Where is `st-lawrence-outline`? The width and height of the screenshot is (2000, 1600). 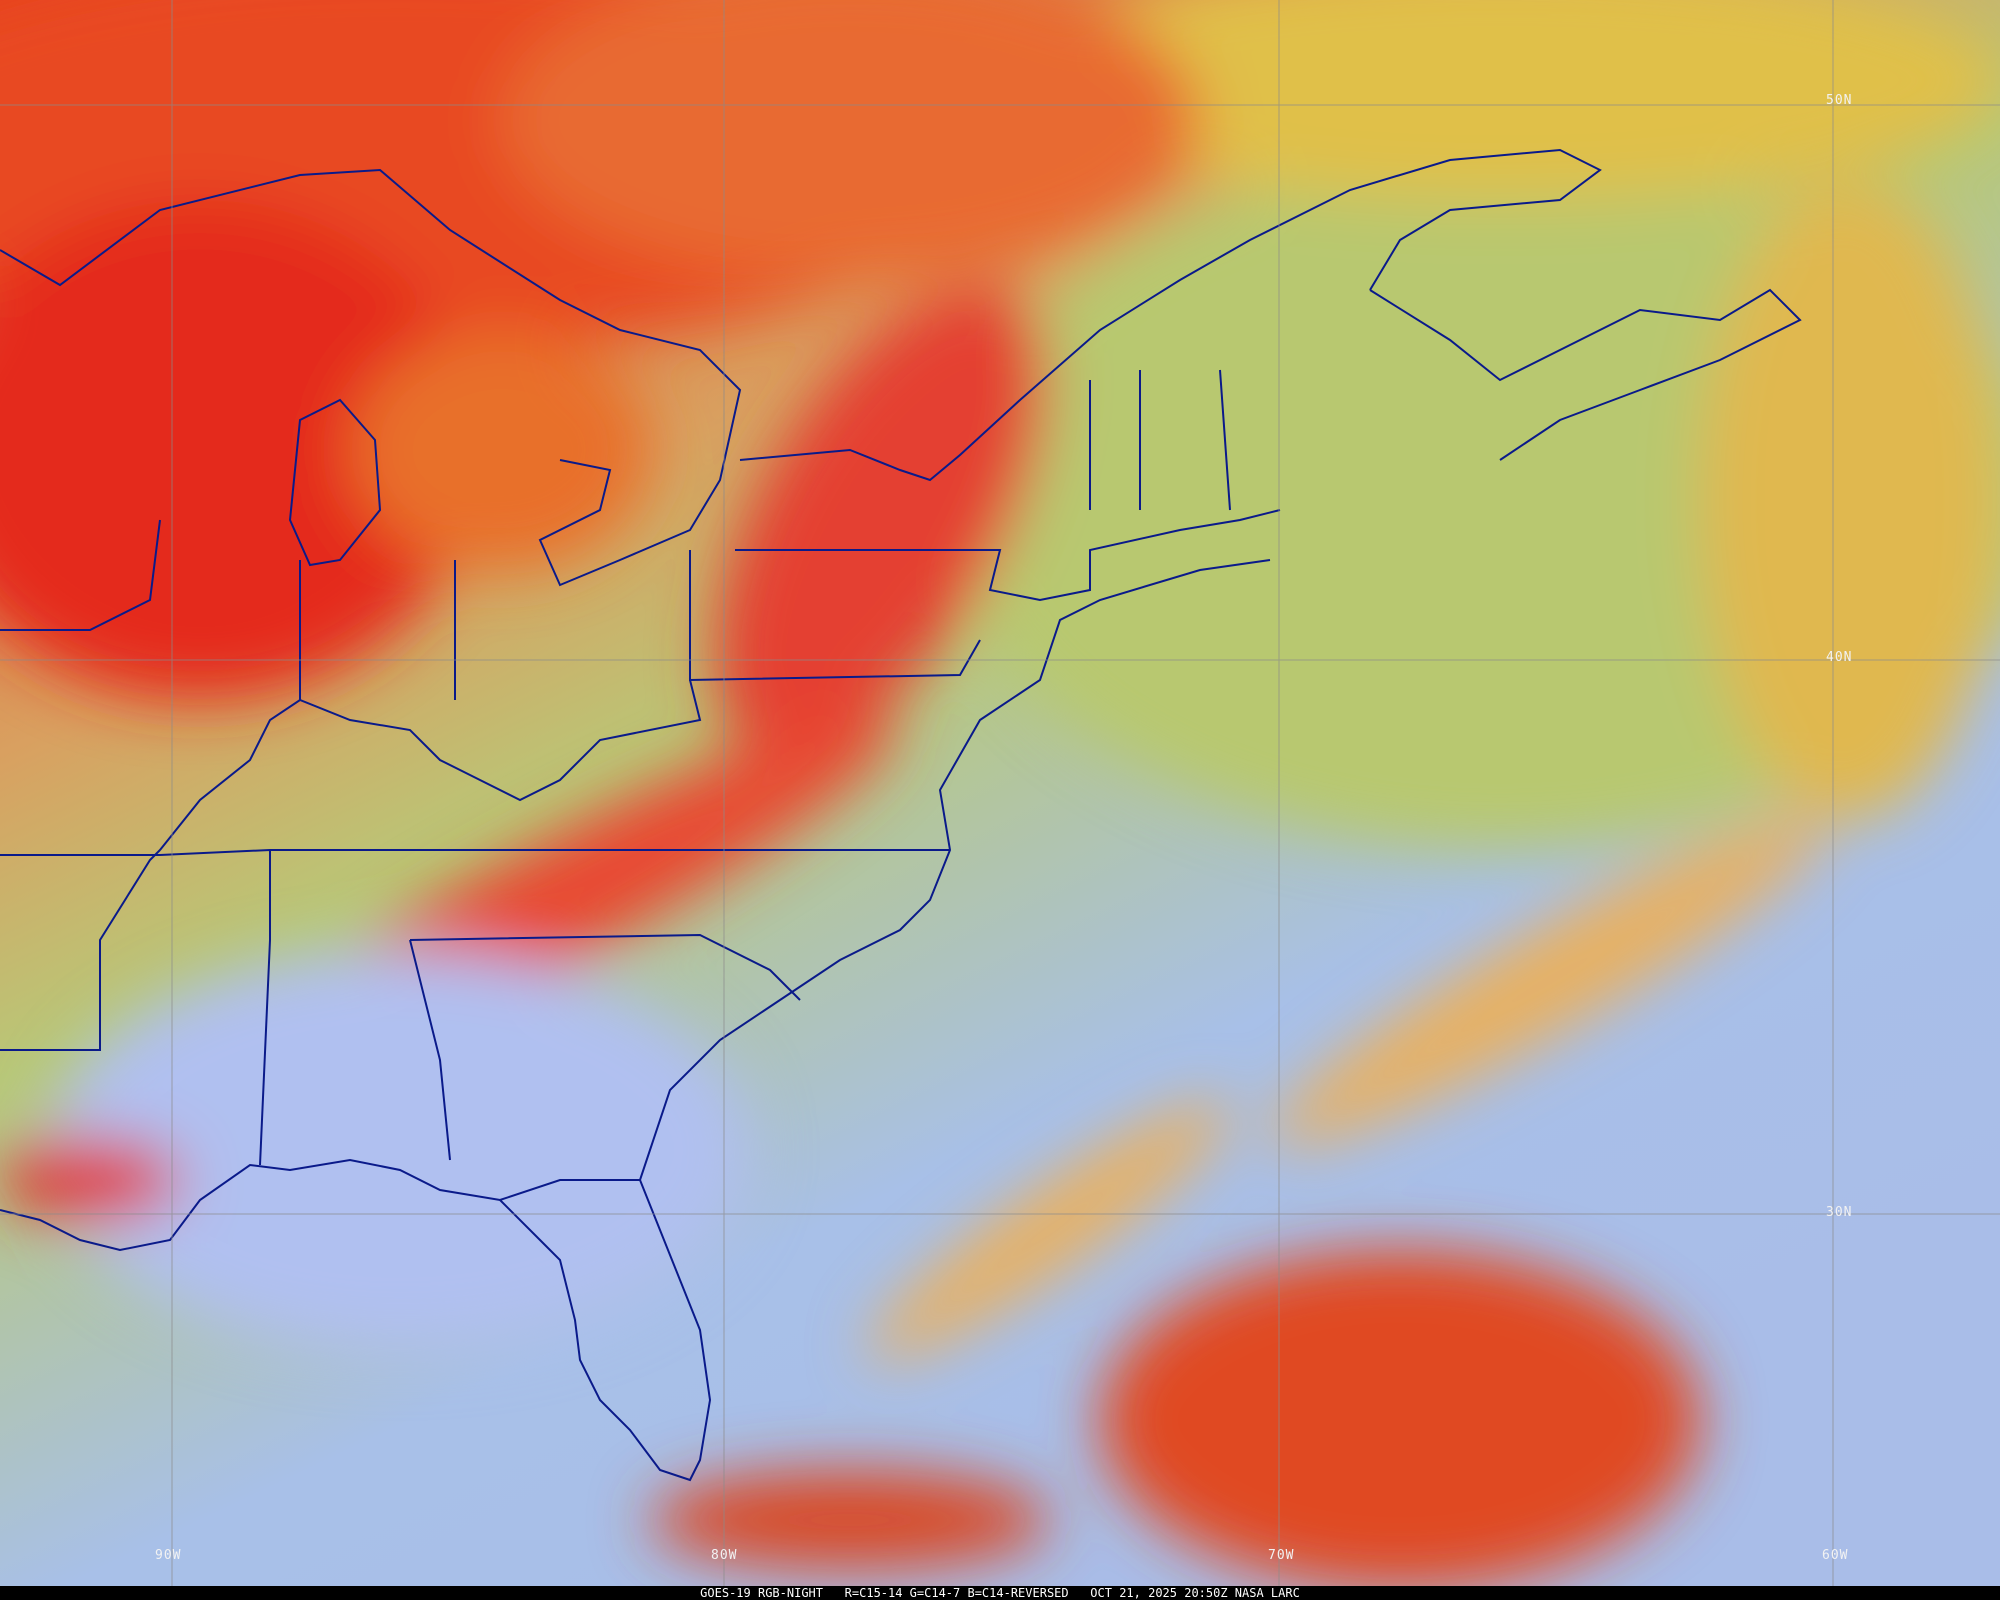
st-lawrence-outline is located at coordinates (1170, 315).